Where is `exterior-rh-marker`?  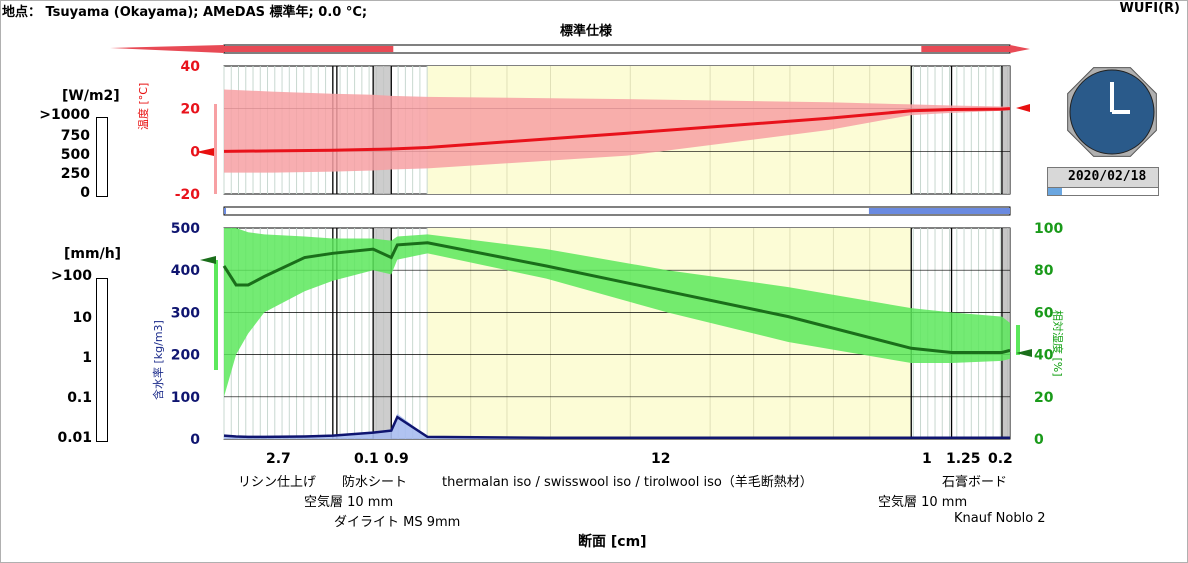
exterior-rh-marker is located at coordinates (208, 260).